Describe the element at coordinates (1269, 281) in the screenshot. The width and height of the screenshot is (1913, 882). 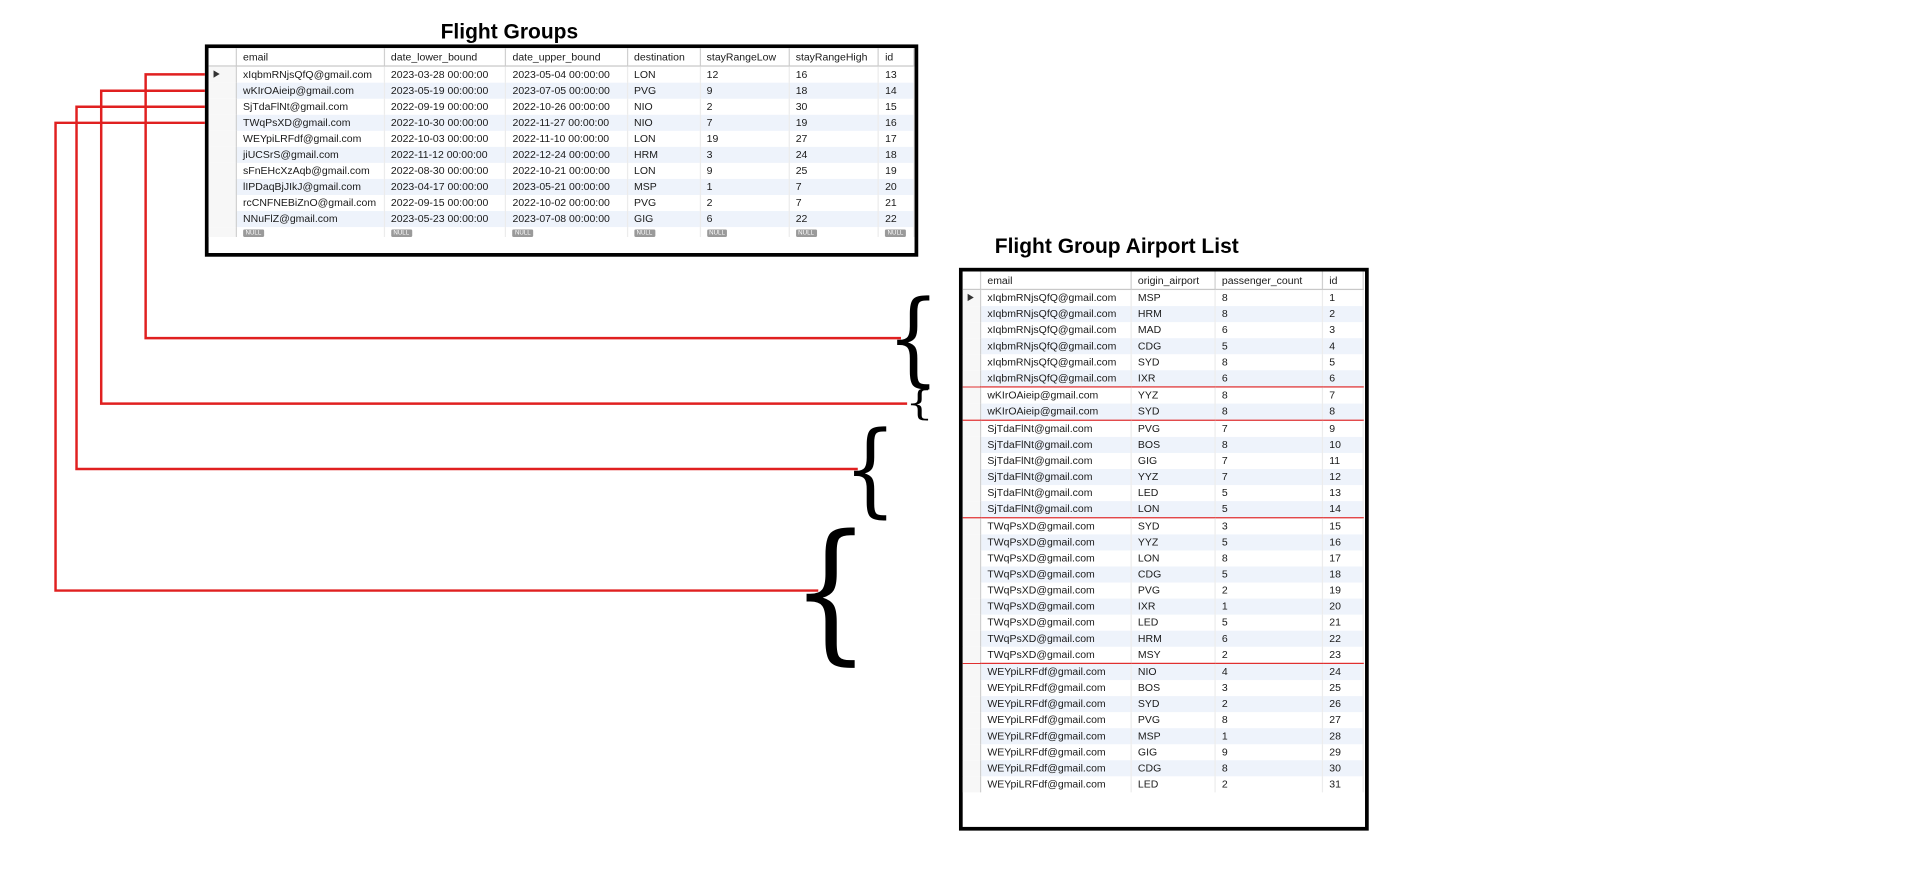
I see `column-header-passenger-count: passenger_count` at that location.